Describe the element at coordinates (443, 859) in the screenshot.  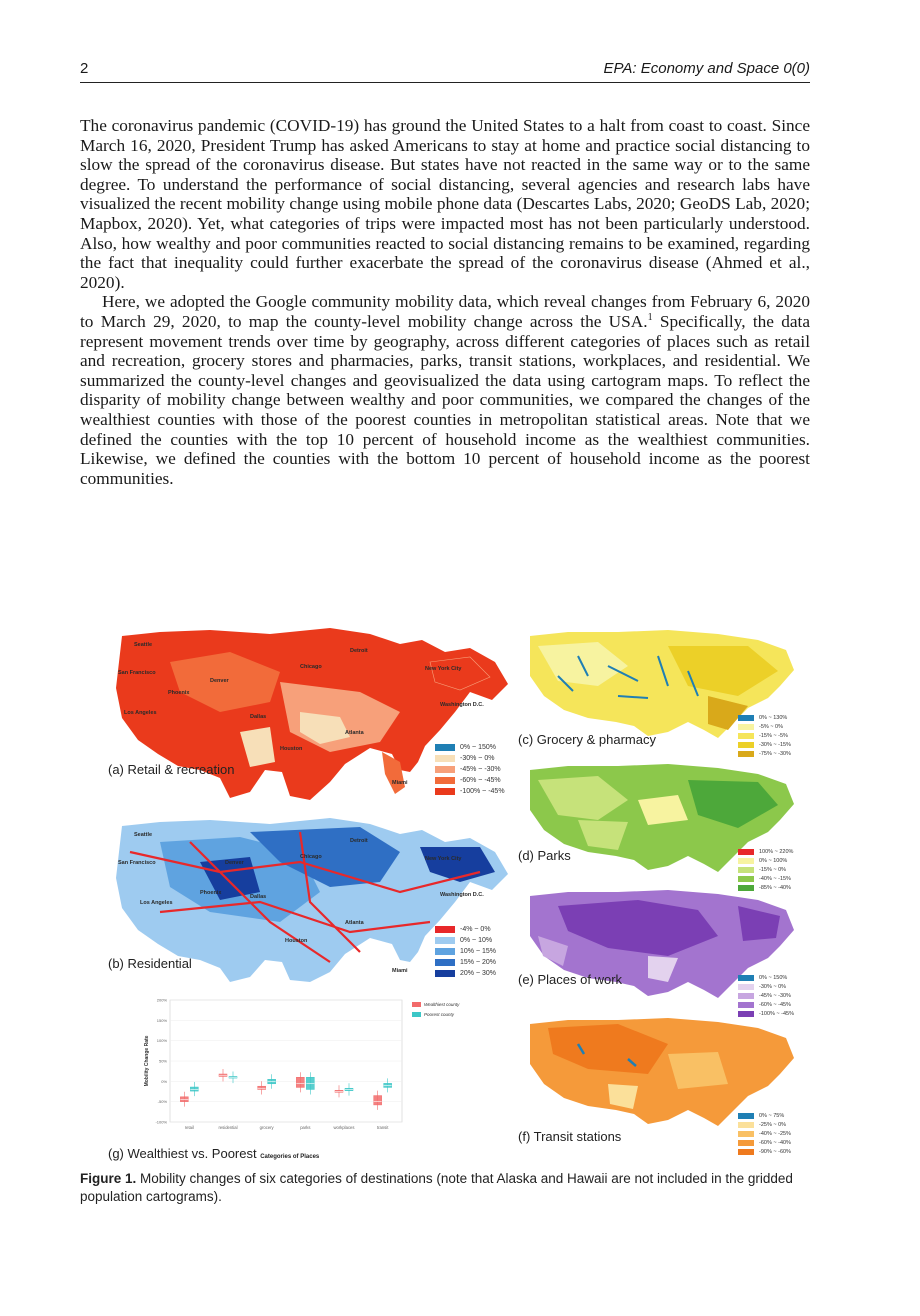
I see `city-new-york-b: New York City` at that location.